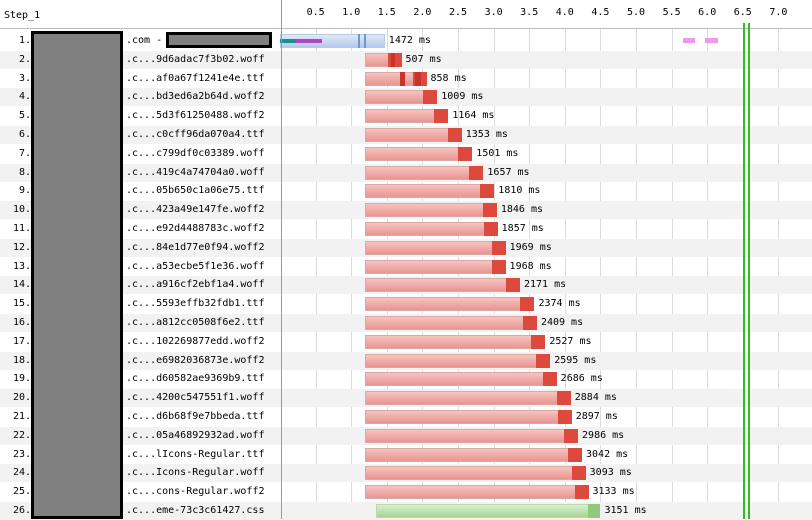 Image resolution: width=812 pixels, height=520 pixels. What do you see at coordinates (21, 322) in the screenshot?
I see `request-number: 16.` at bounding box center [21, 322].